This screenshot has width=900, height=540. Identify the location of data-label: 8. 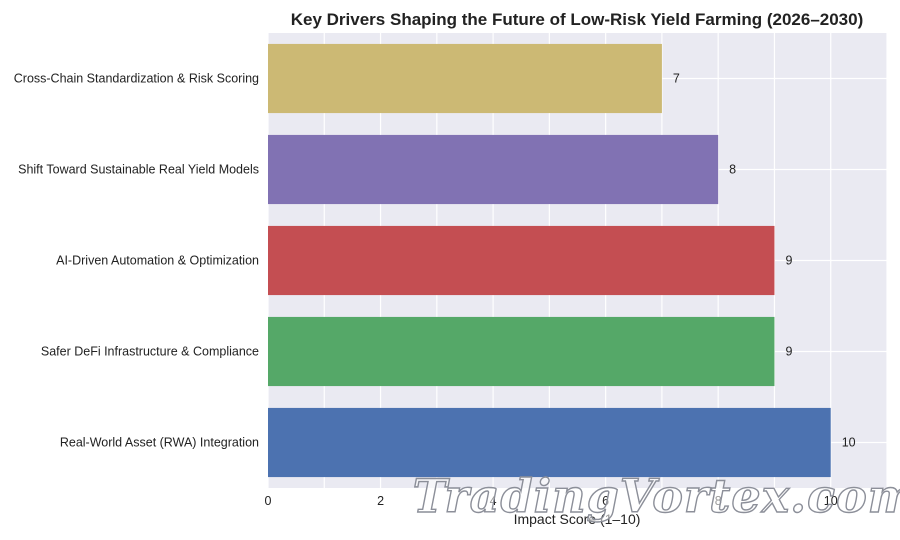
(732, 170).